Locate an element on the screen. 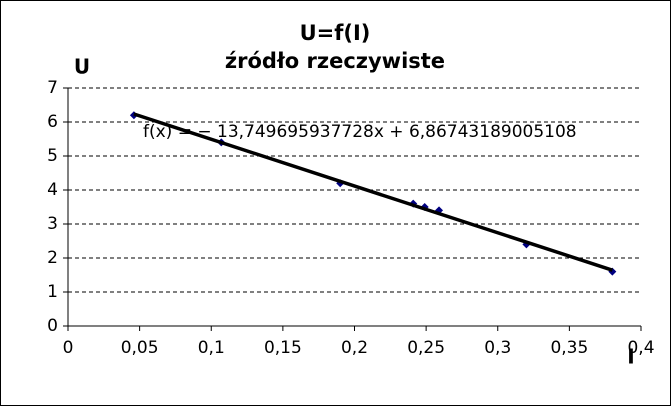  y-axis-label: U is located at coordinates (82, 67).